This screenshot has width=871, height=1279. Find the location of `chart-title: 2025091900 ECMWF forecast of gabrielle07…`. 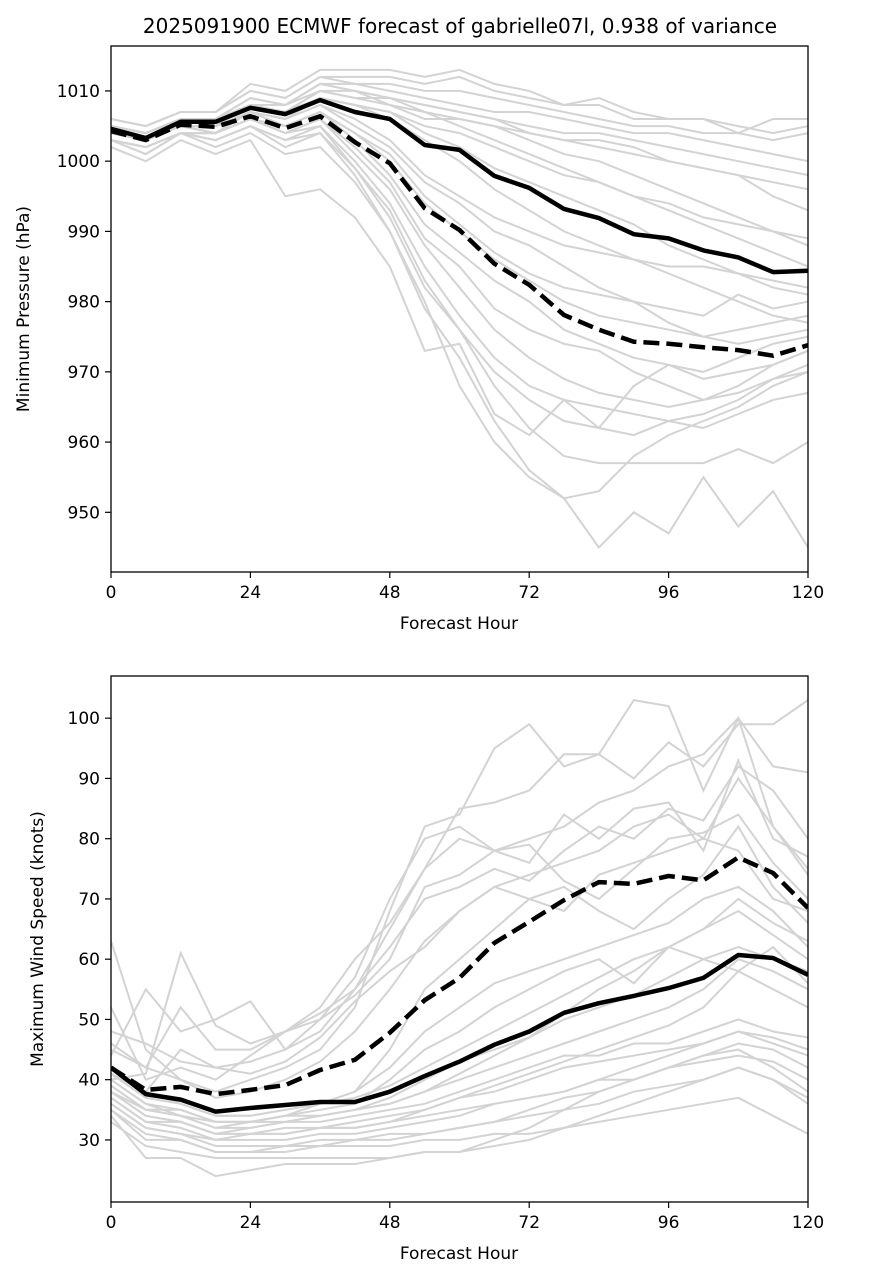

chart-title: 2025091900 ECMWF forecast of gabrielle07… is located at coordinates (460, 26).